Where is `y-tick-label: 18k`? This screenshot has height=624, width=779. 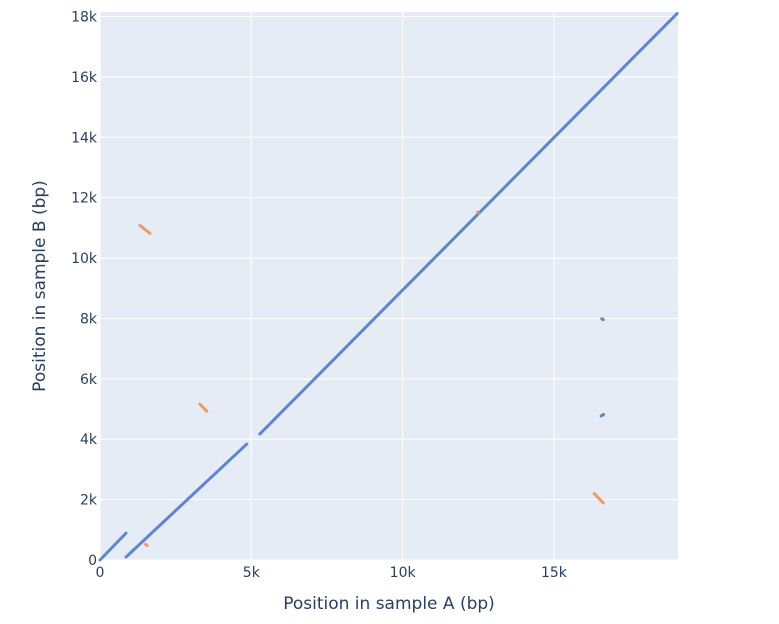
y-tick-label: 18k is located at coordinates (84, 18).